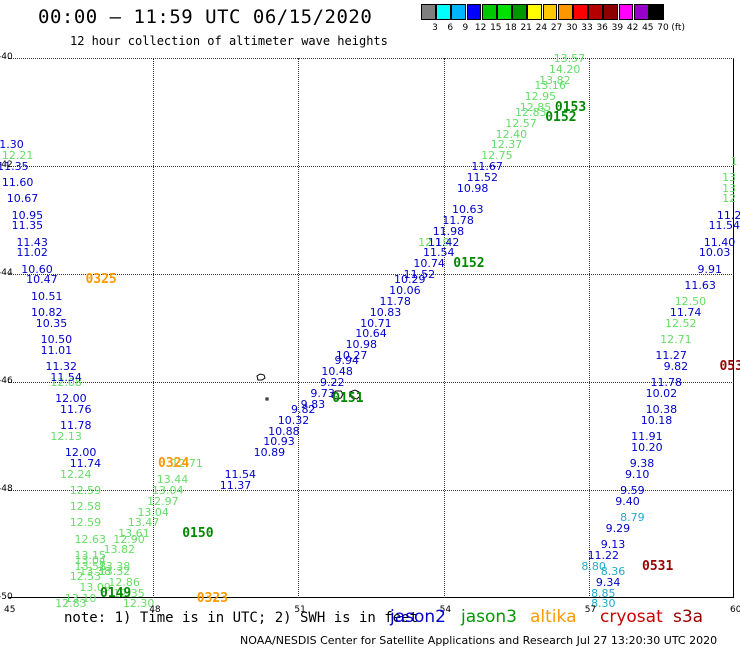  Describe the element at coordinates (348, 399) in the screenshot. I see `orbit-number-label: 0151` at that location.